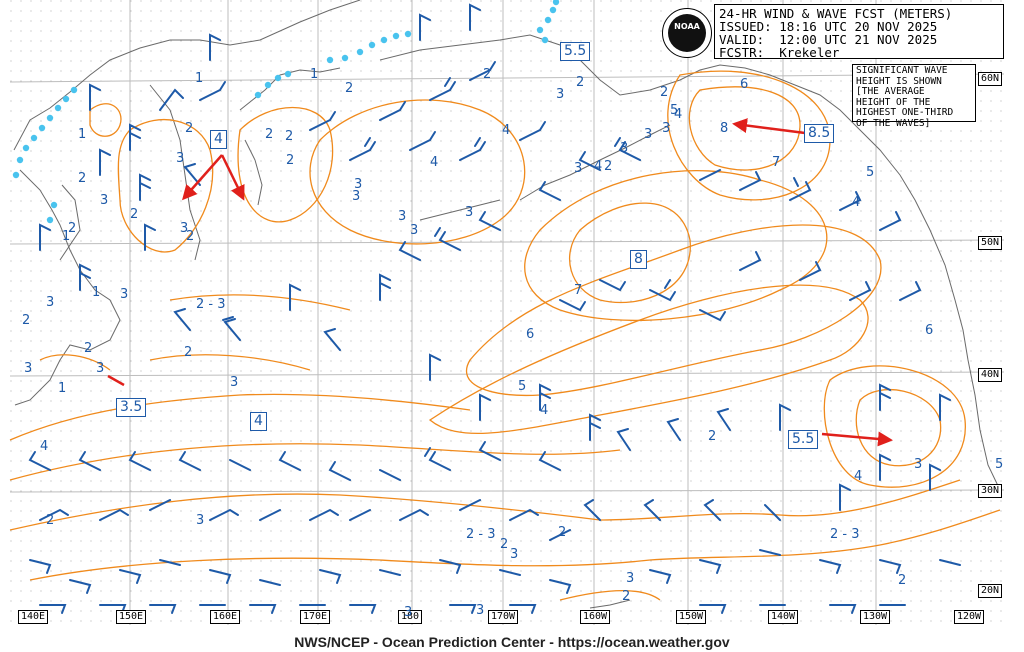  Describe the element at coordinates (33, 617) in the screenshot. I see `longitude-label: 140E` at that location.